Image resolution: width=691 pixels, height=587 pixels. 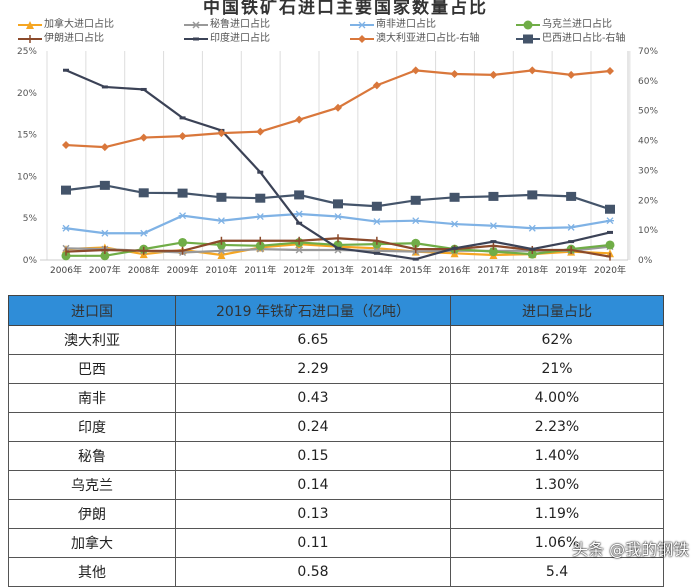 I want to click on y-left-tick-label: 10%, so click(x=27, y=177).